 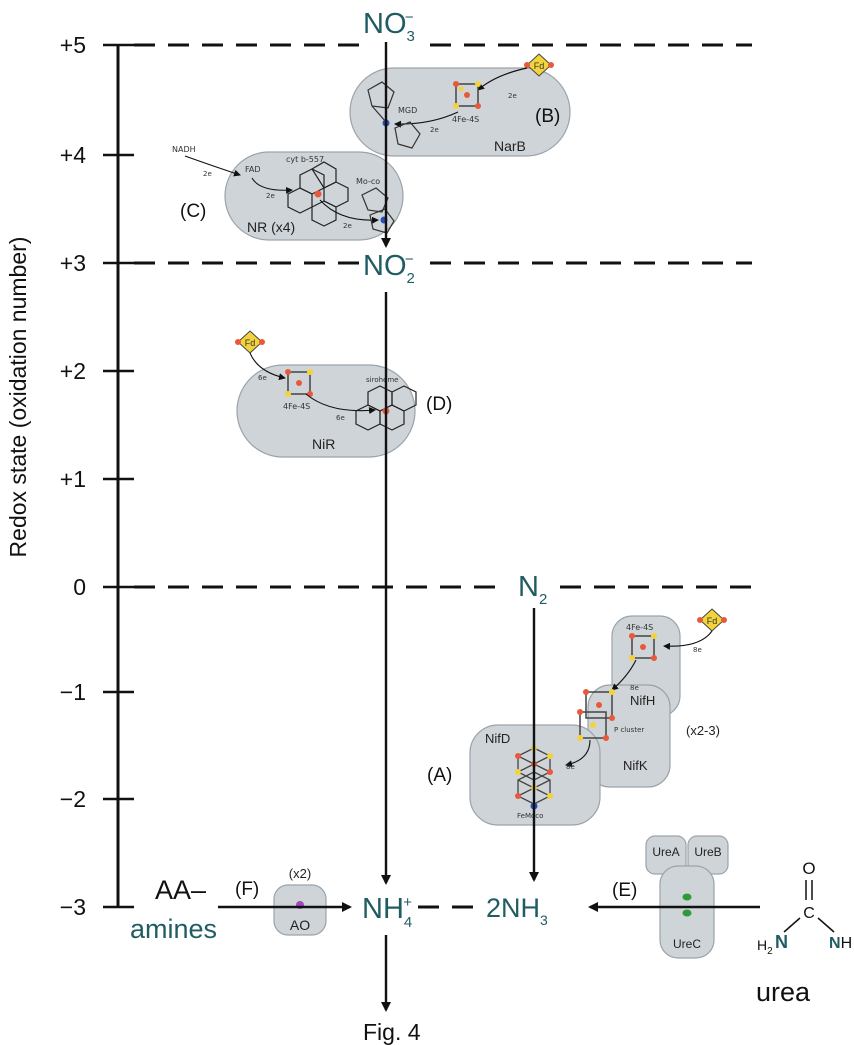 What do you see at coordinates (73, 45) in the screenshot?
I see `tick-label: +5` at bounding box center [73, 45].